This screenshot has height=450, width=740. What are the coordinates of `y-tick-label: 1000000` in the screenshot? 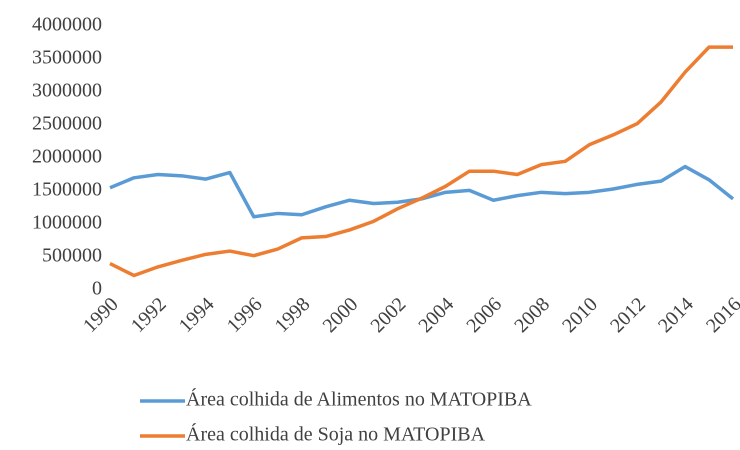 It's located at (67, 223).